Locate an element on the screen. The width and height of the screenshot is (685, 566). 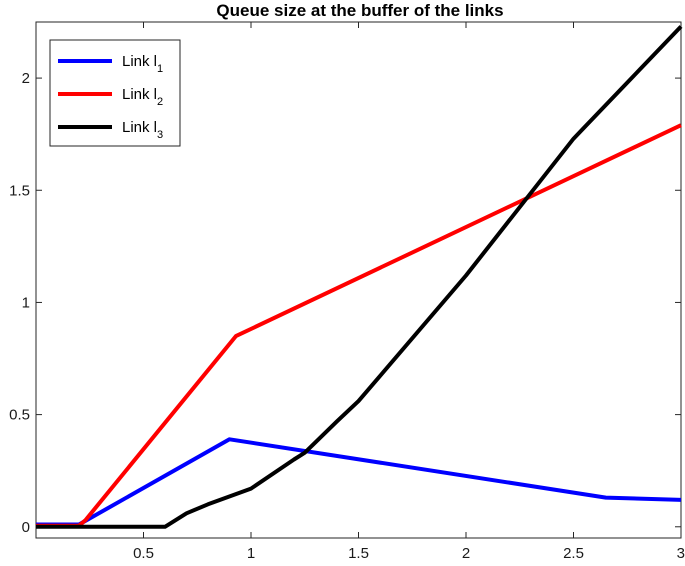
chart-title: Queue size at the buffer of the links is located at coordinates (359, 10).